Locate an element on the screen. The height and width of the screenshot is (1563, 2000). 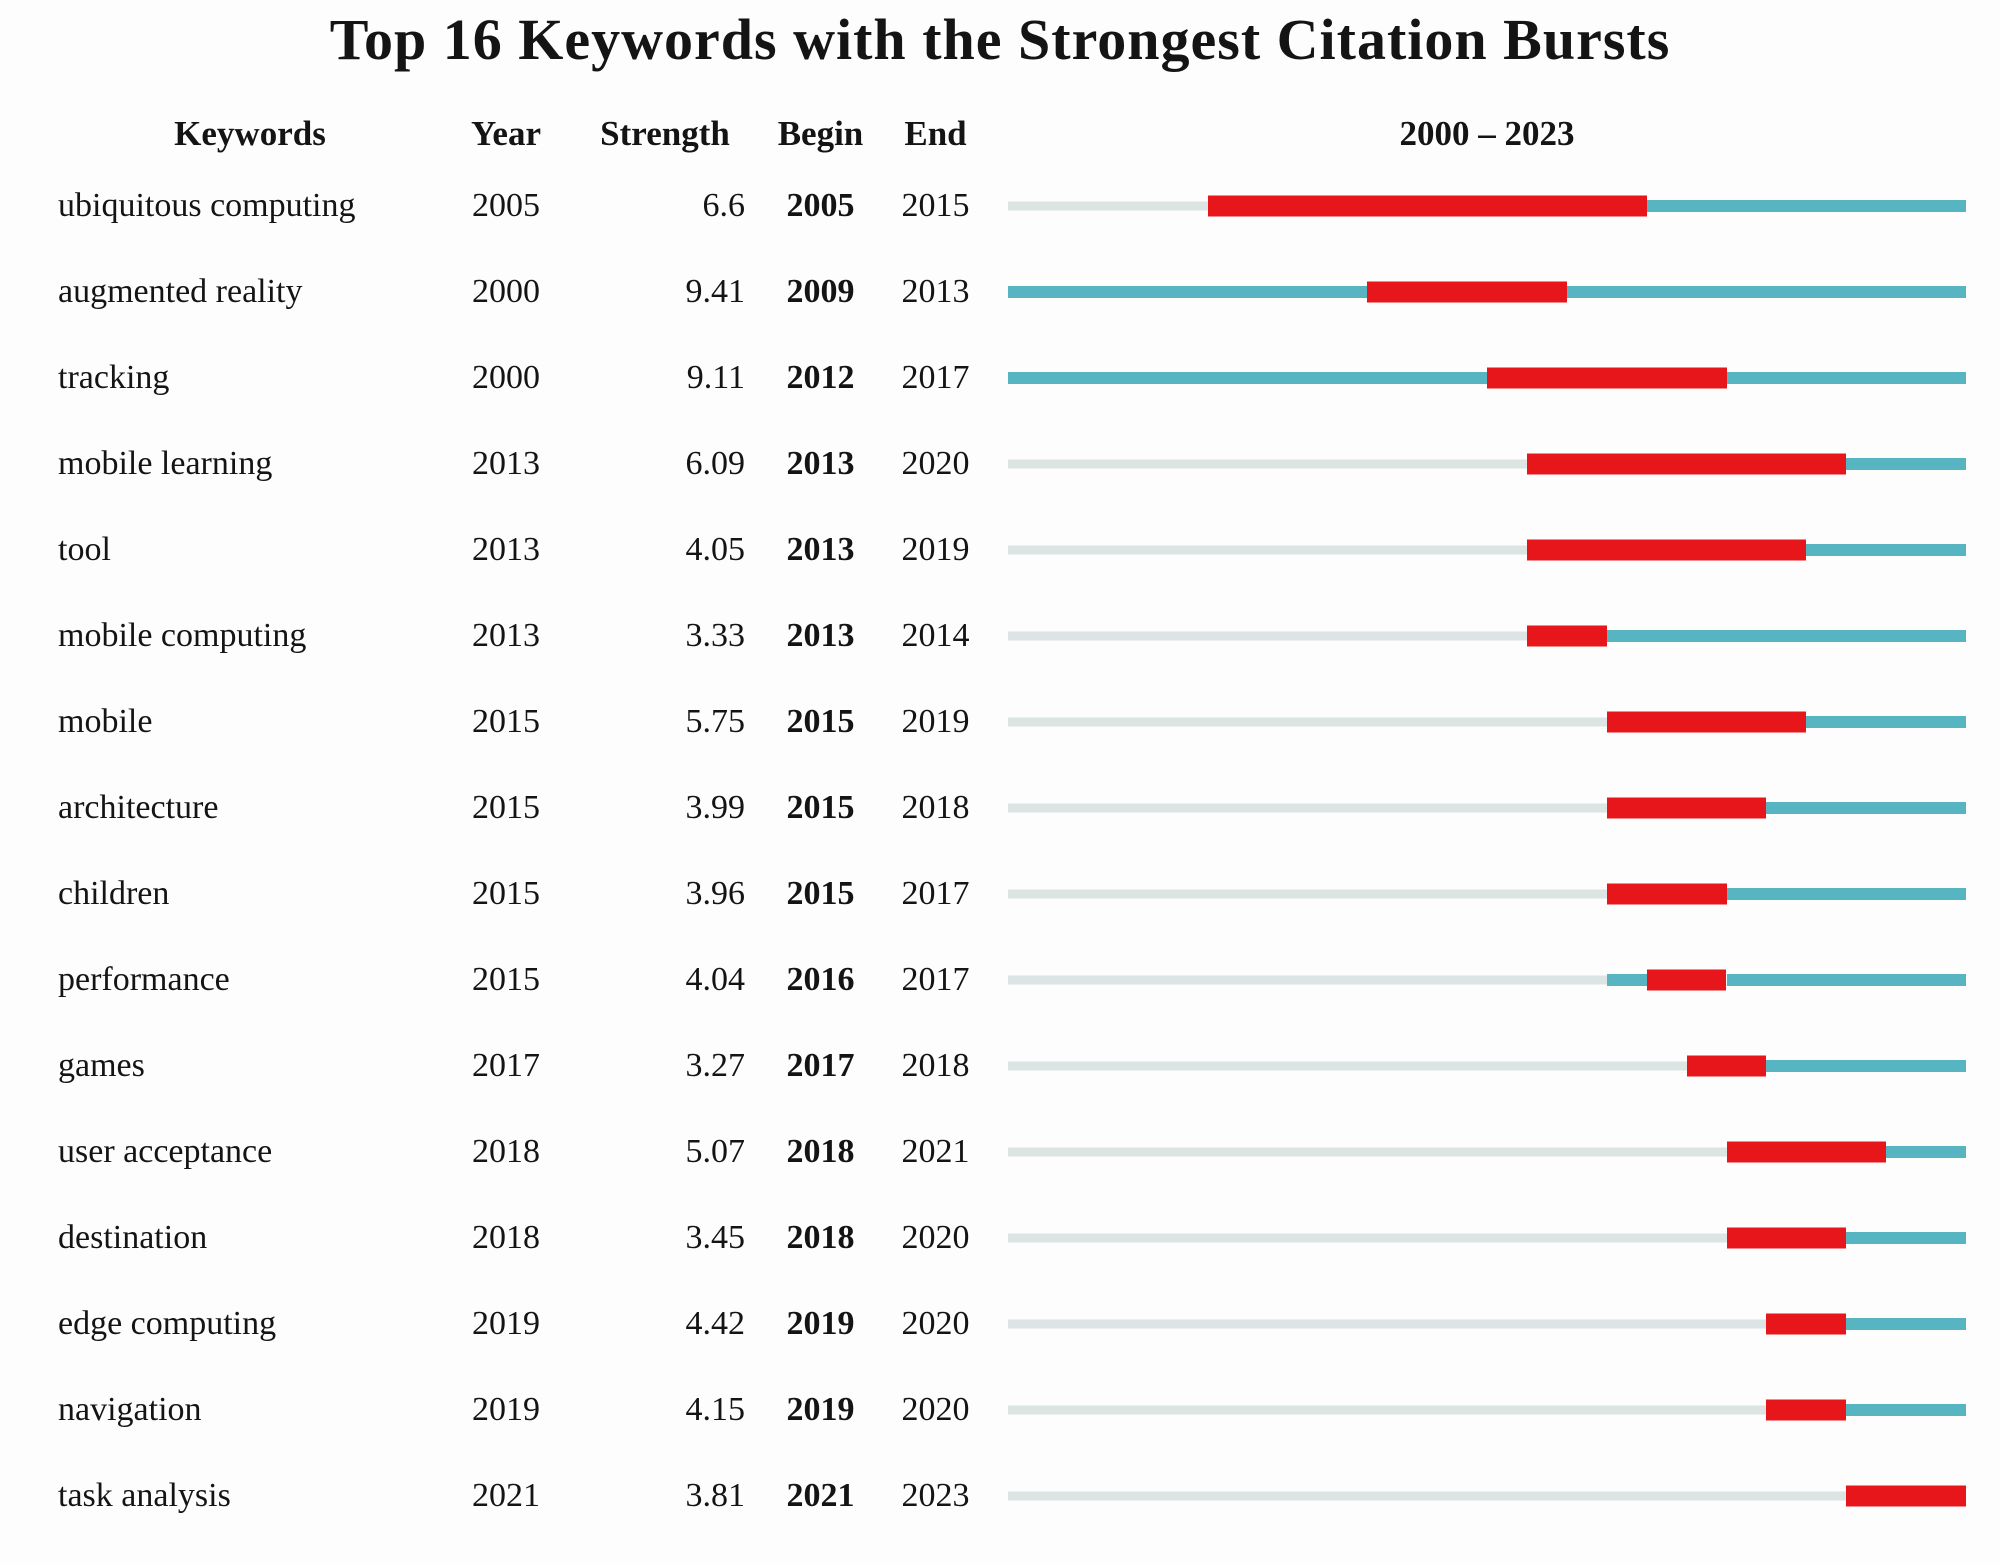
table-row: navigation 2019 4.15 2019 2020 is located at coordinates (1000, 1410).